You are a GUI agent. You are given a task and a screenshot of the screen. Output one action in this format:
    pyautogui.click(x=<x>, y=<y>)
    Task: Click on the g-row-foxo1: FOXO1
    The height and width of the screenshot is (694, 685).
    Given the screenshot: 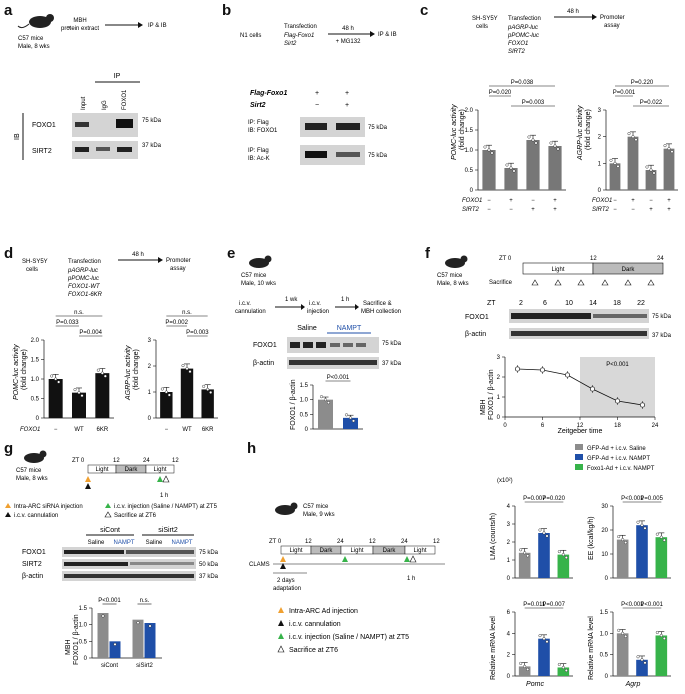 What is the action you would take?
    pyautogui.click(x=34, y=552)
    